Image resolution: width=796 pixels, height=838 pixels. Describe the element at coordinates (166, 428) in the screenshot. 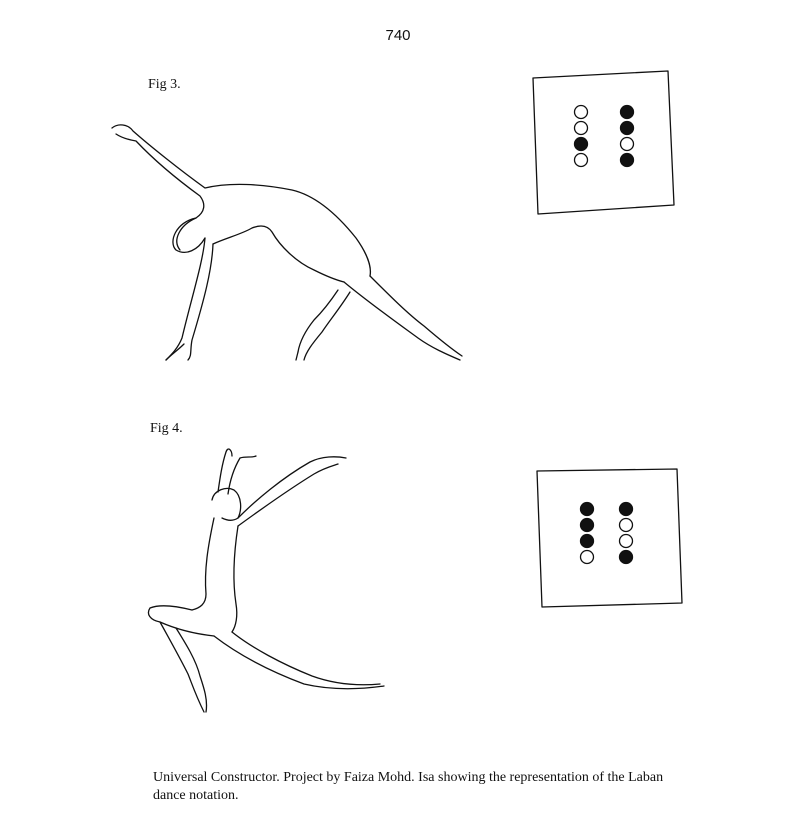

I see `figure-4-label: Fig 4.` at that location.